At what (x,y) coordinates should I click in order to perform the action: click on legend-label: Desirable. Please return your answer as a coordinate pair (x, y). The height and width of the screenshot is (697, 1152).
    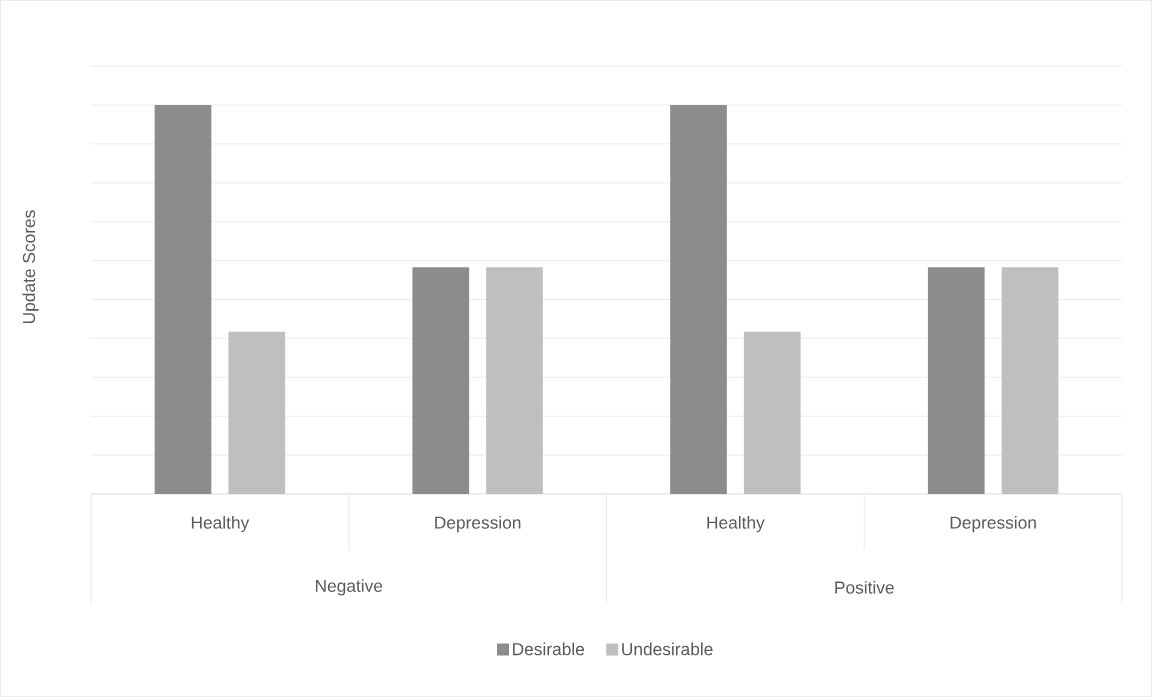
    Looking at the image, I should click on (549, 649).